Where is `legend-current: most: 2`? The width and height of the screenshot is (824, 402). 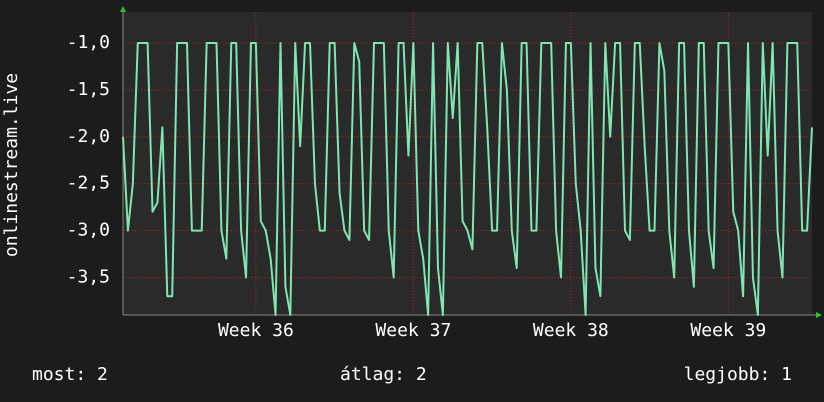 legend-current: most: 2 is located at coordinates (70, 374).